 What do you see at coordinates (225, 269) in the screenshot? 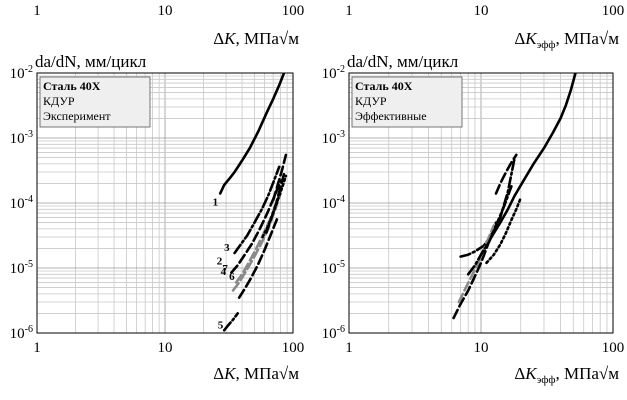
I see `curve-label: 7` at bounding box center [225, 269].